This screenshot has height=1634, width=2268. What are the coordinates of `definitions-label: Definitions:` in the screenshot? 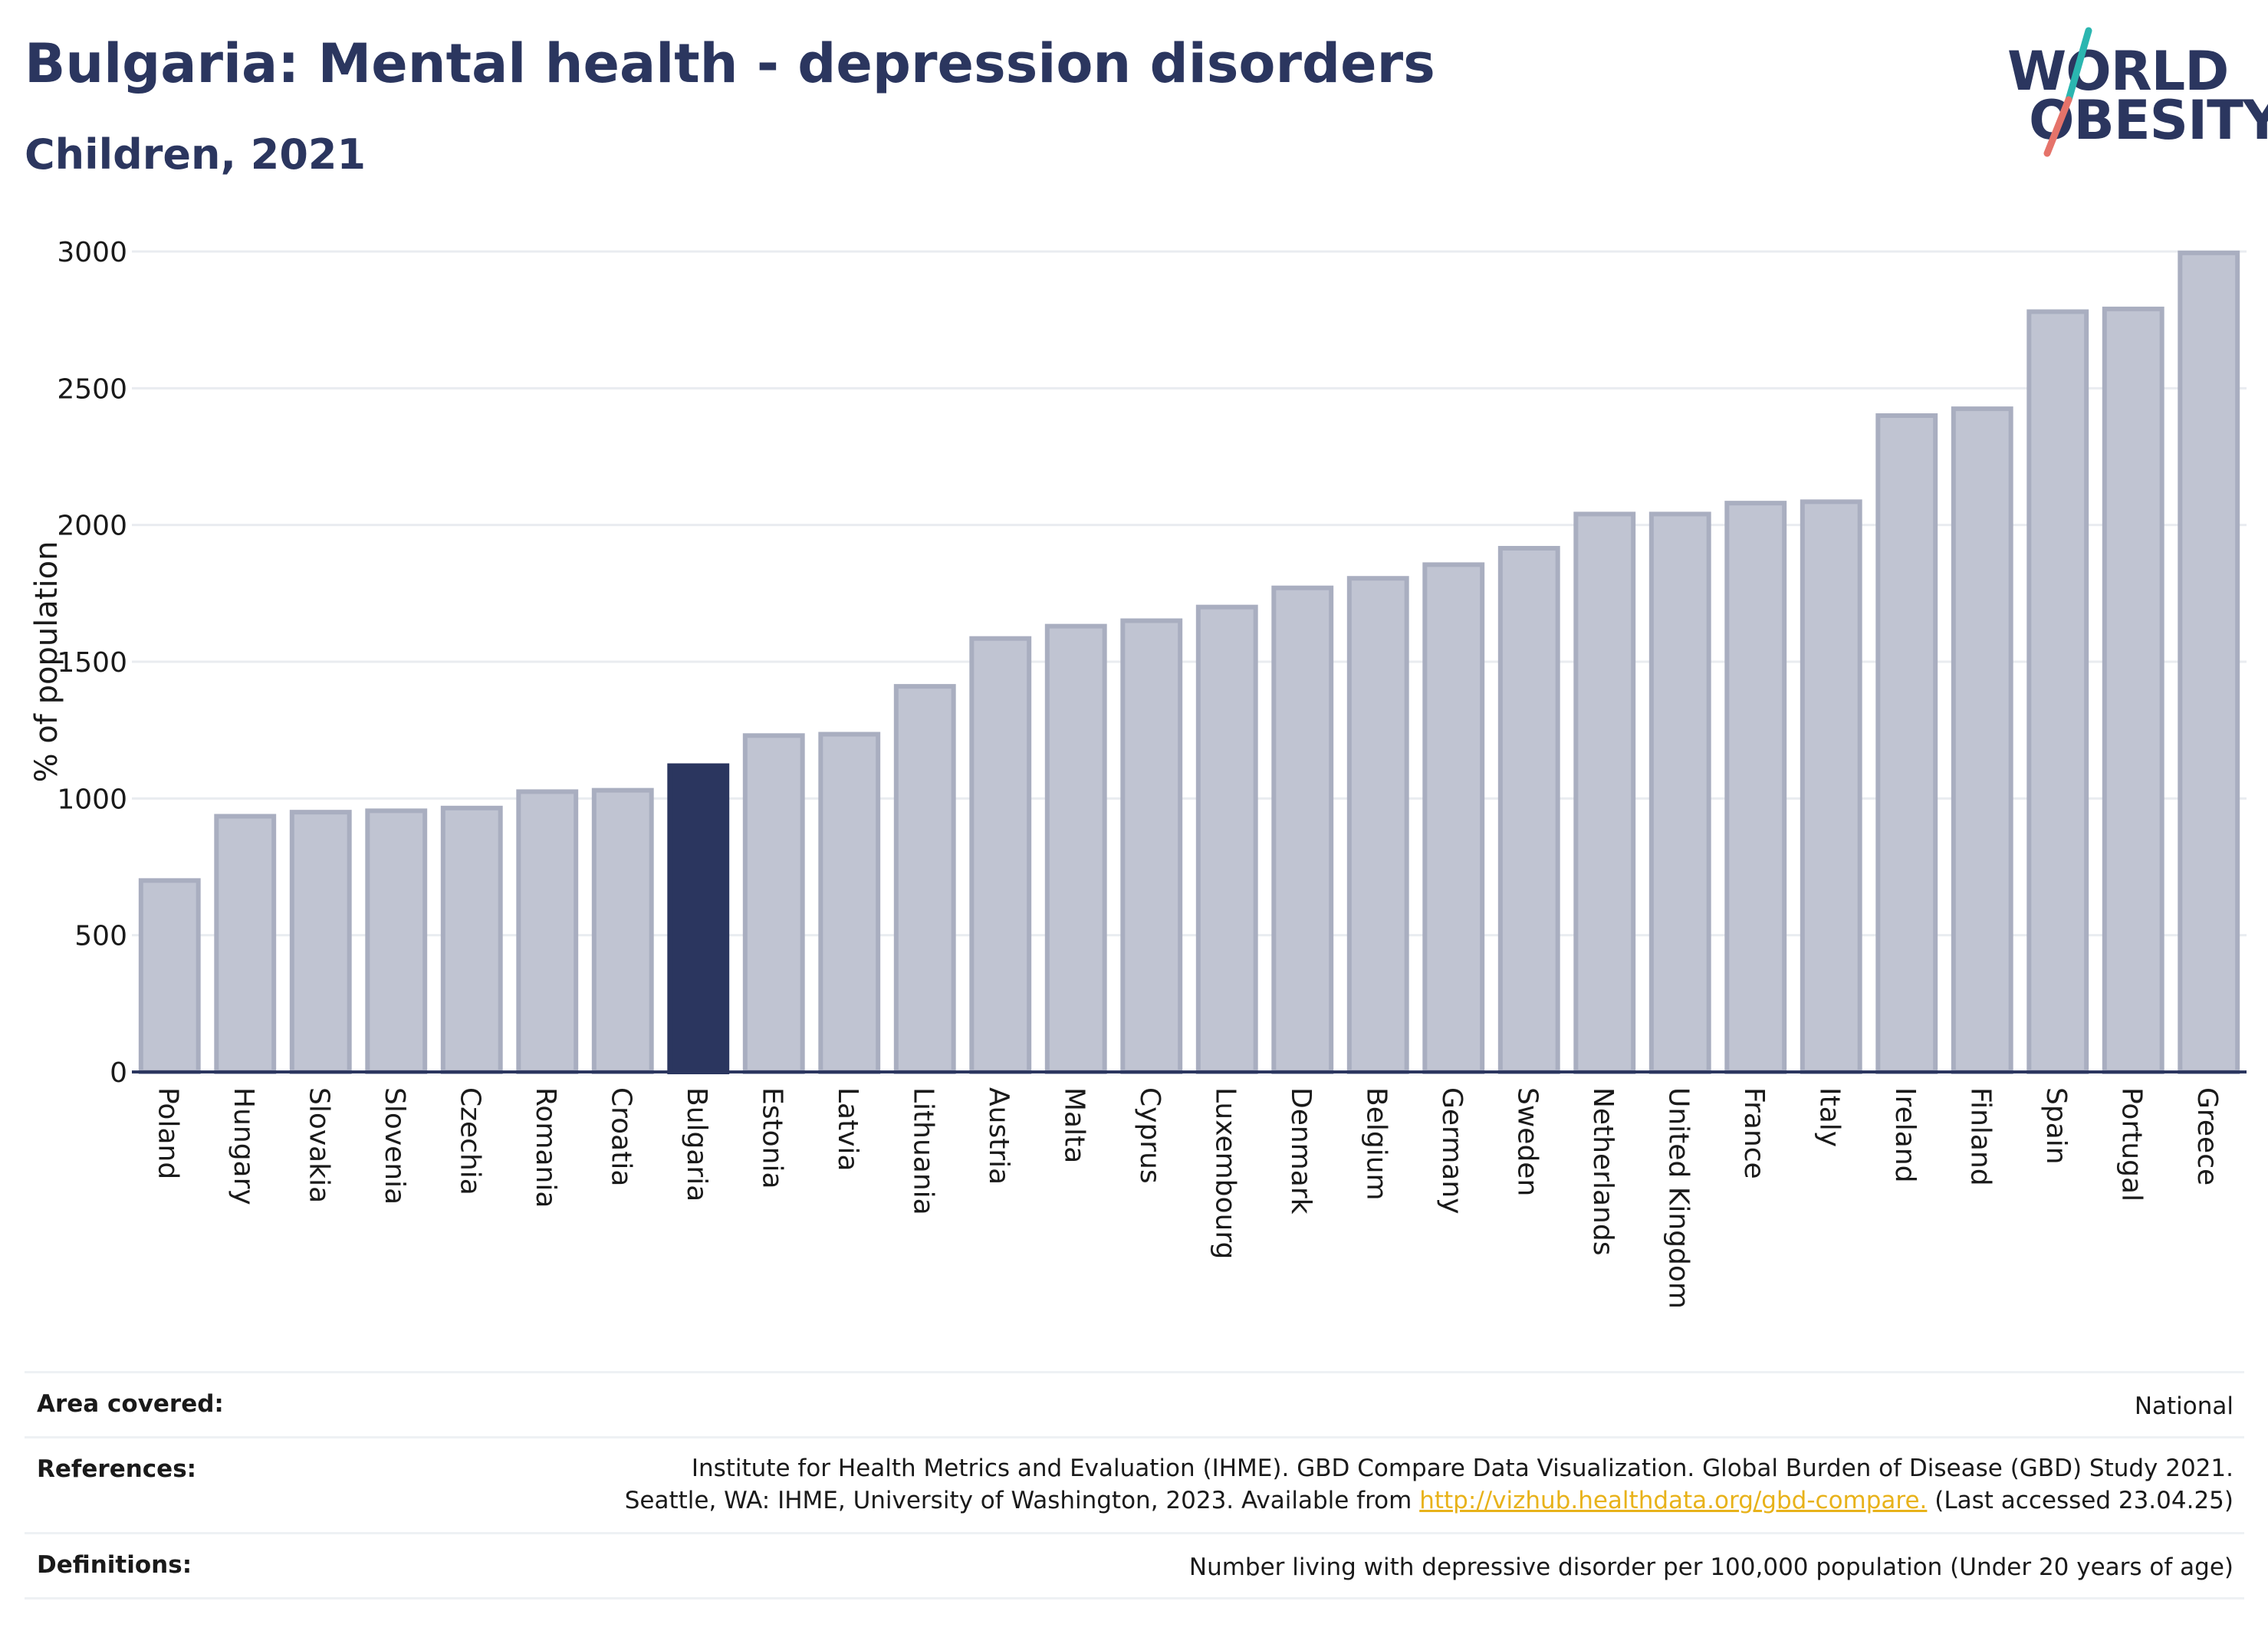 It's located at (114, 1565).